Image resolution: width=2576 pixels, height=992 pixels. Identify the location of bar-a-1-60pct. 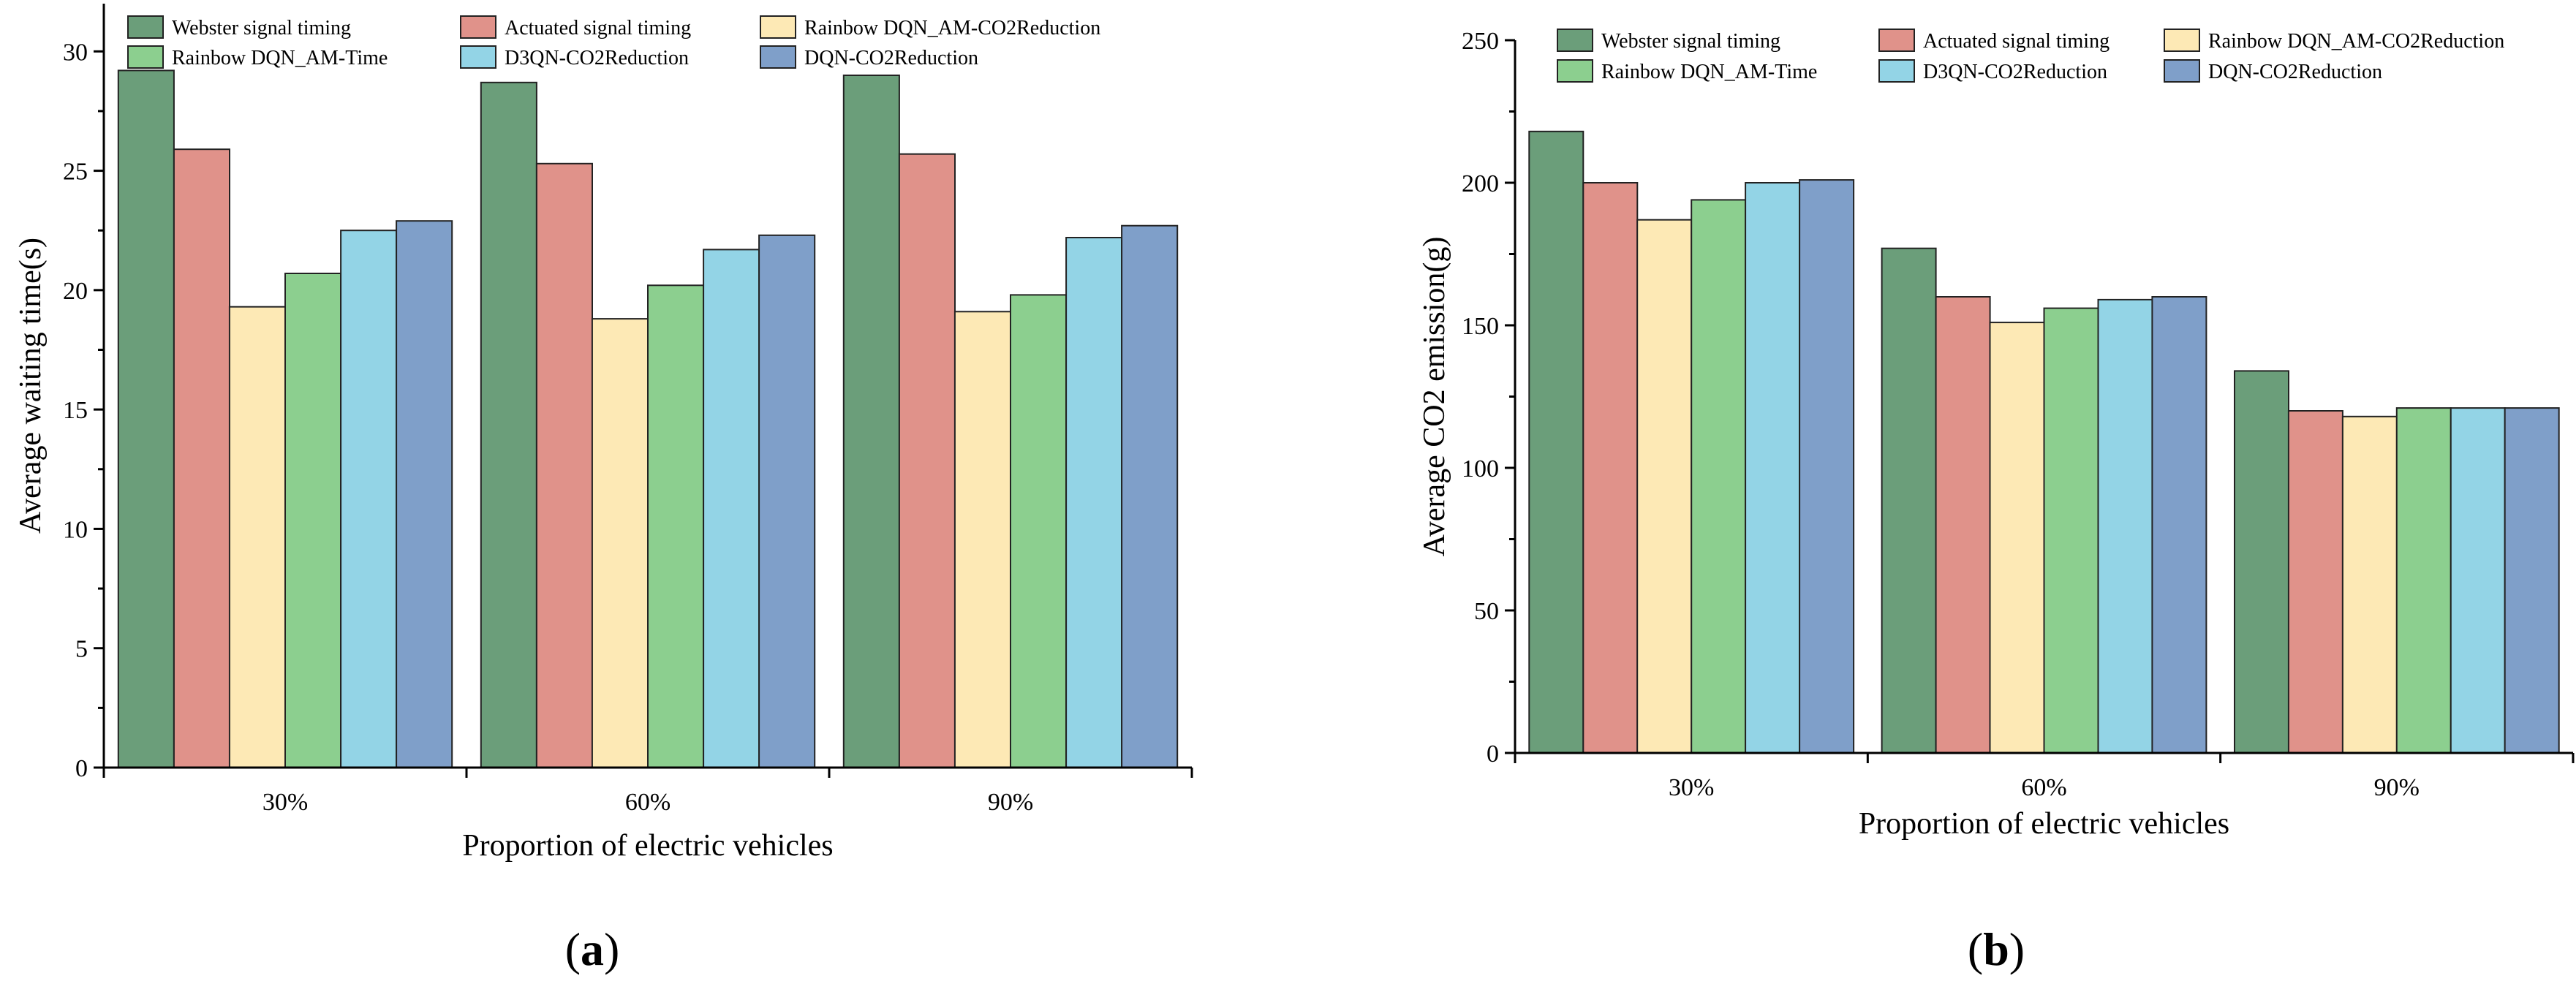
(508, 425).